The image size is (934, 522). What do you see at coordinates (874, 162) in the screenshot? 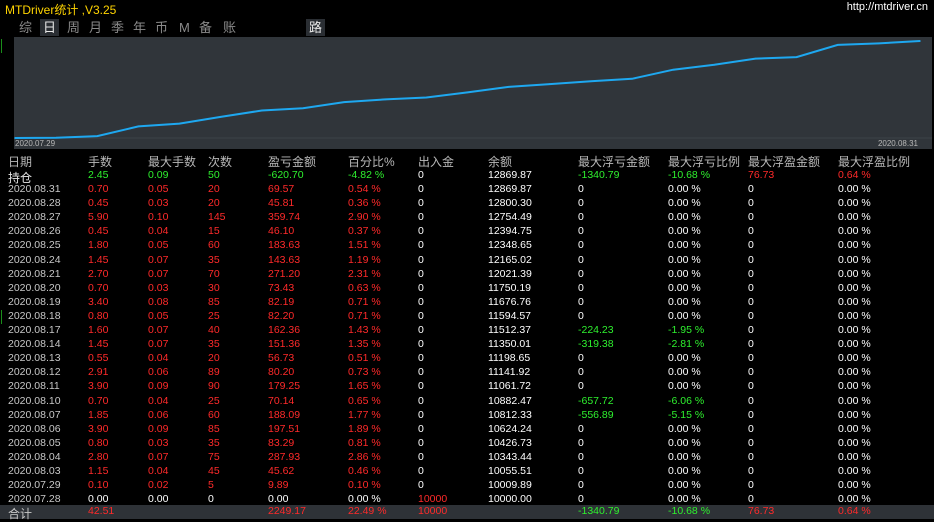
I see `column-header: 最大浮盈比例` at bounding box center [874, 162].